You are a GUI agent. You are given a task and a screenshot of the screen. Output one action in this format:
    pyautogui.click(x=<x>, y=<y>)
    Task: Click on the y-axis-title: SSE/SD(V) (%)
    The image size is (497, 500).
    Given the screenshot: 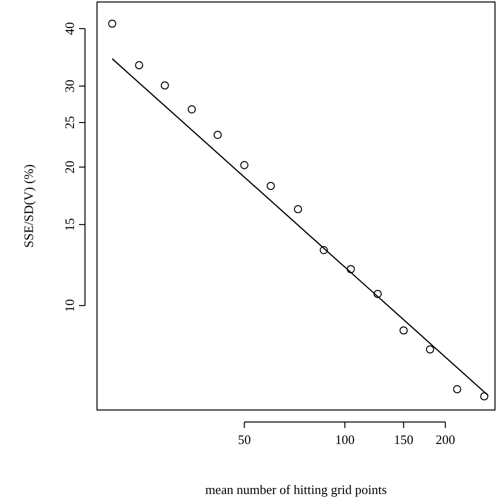 What is the action you would take?
    pyautogui.click(x=28, y=206)
    